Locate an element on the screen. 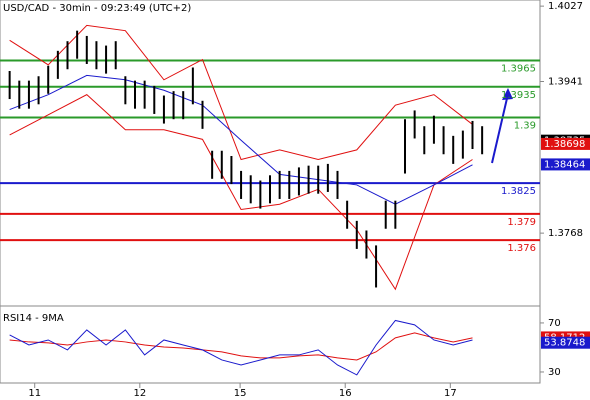  y-tick-label: 1.4027 is located at coordinates (565, 6).